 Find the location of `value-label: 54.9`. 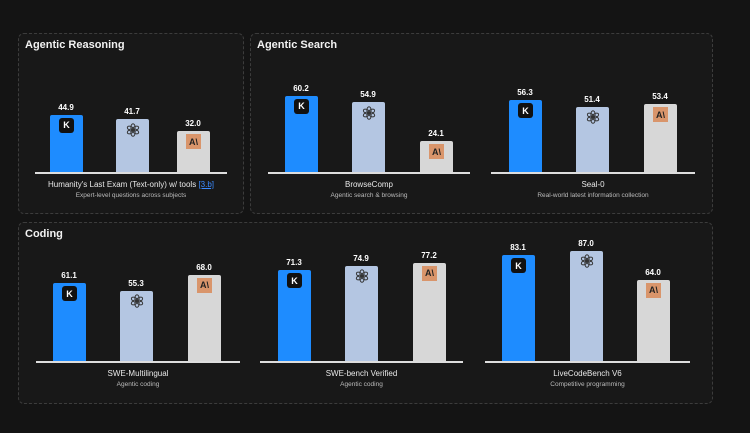

value-label: 54.9 is located at coordinates (368, 95).